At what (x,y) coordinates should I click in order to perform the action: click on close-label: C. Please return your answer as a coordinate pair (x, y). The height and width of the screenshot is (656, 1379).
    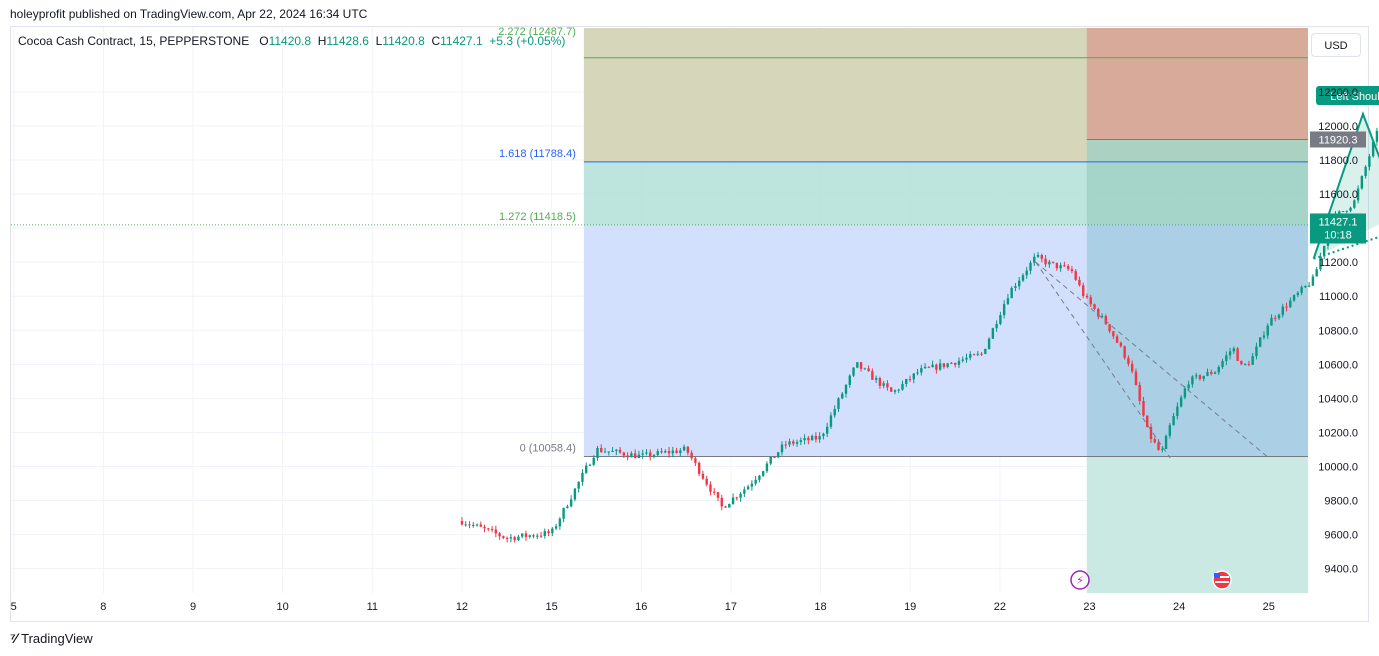
    Looking at the image, I should click on (436, 41).